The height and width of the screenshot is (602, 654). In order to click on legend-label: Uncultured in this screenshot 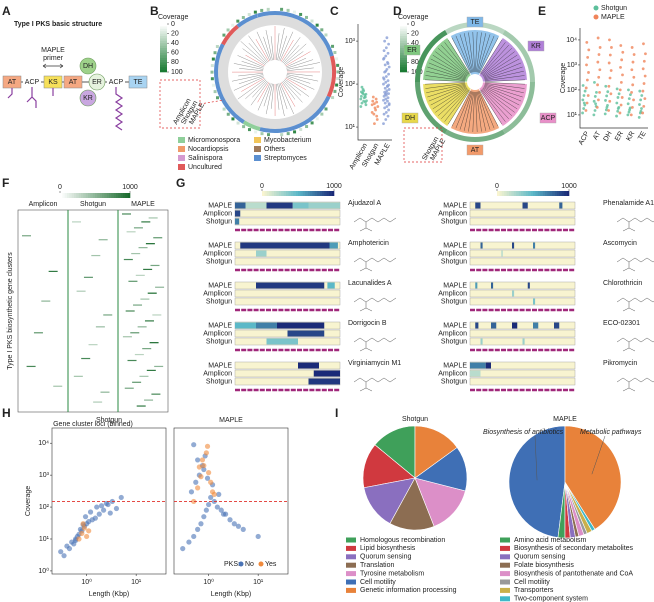, I will do `click(205, 167)`.